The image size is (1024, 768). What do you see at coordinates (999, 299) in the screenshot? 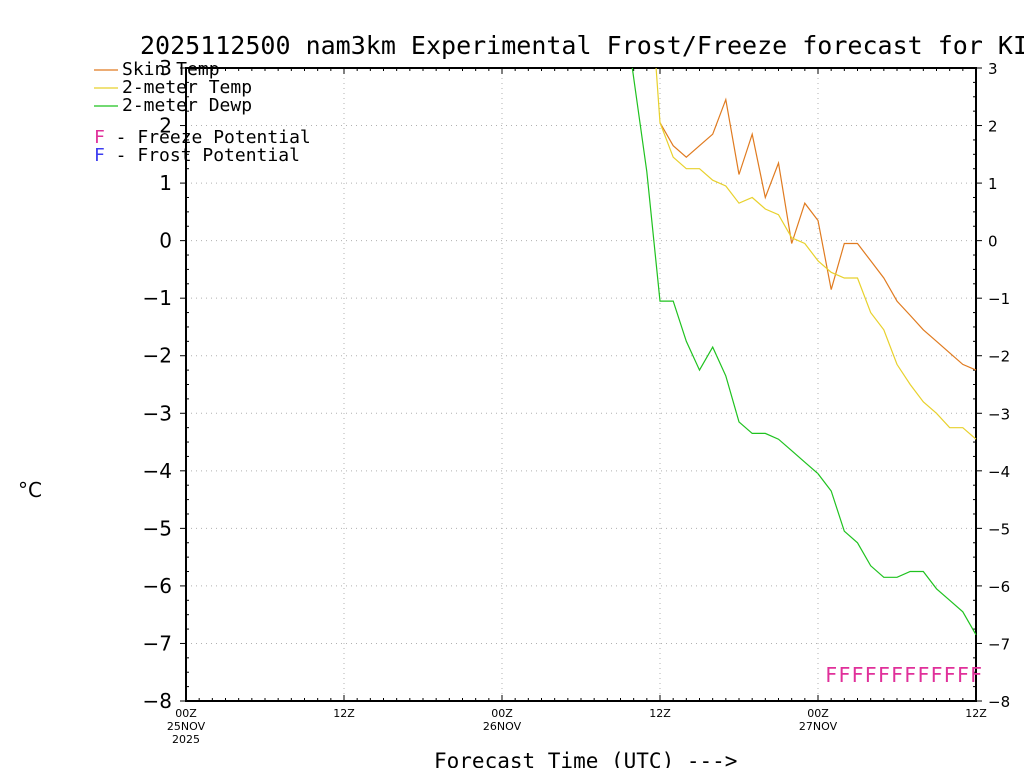
I see `y-tick-label-right: −1` at bounding box center [999, 299].